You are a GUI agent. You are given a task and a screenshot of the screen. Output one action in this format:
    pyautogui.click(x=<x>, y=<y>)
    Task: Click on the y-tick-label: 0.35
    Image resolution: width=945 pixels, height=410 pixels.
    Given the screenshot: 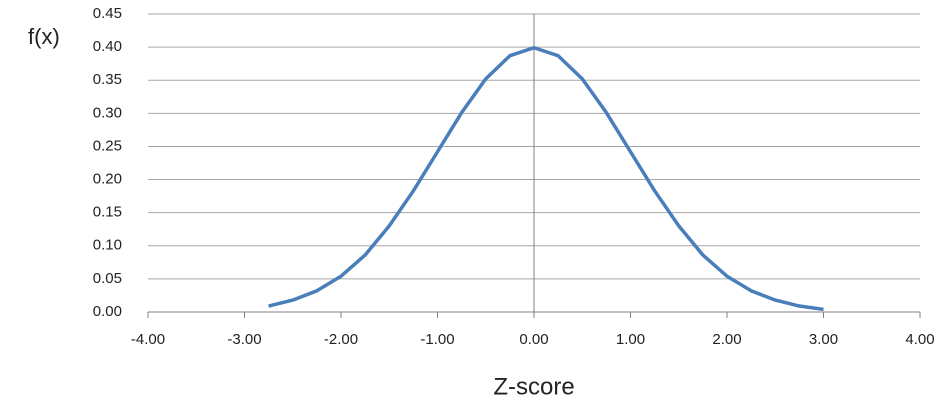 What is the action you would take?
    pyautogui.click(x=107, y=79)
    